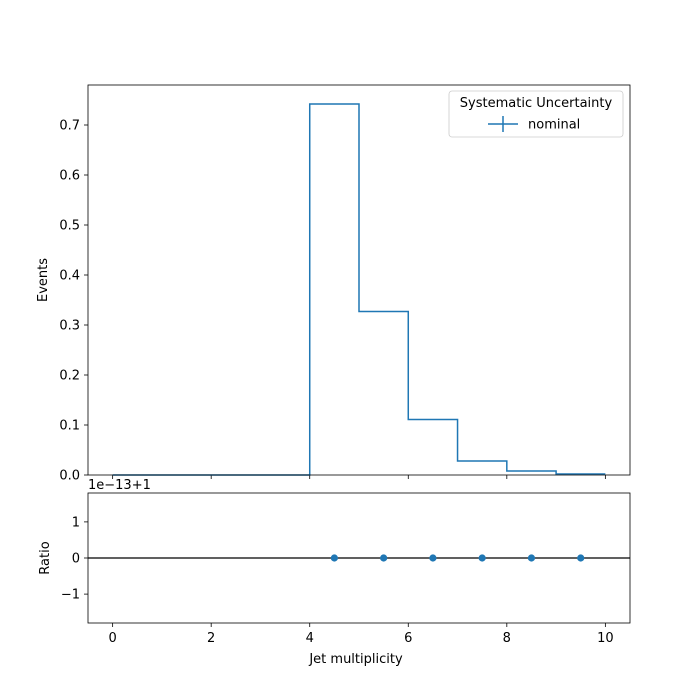  What do you see at coordinates (69, 376) in the screenshot?
I see `main-y-tick-label: 0.2` at bounding box center [69, 376].